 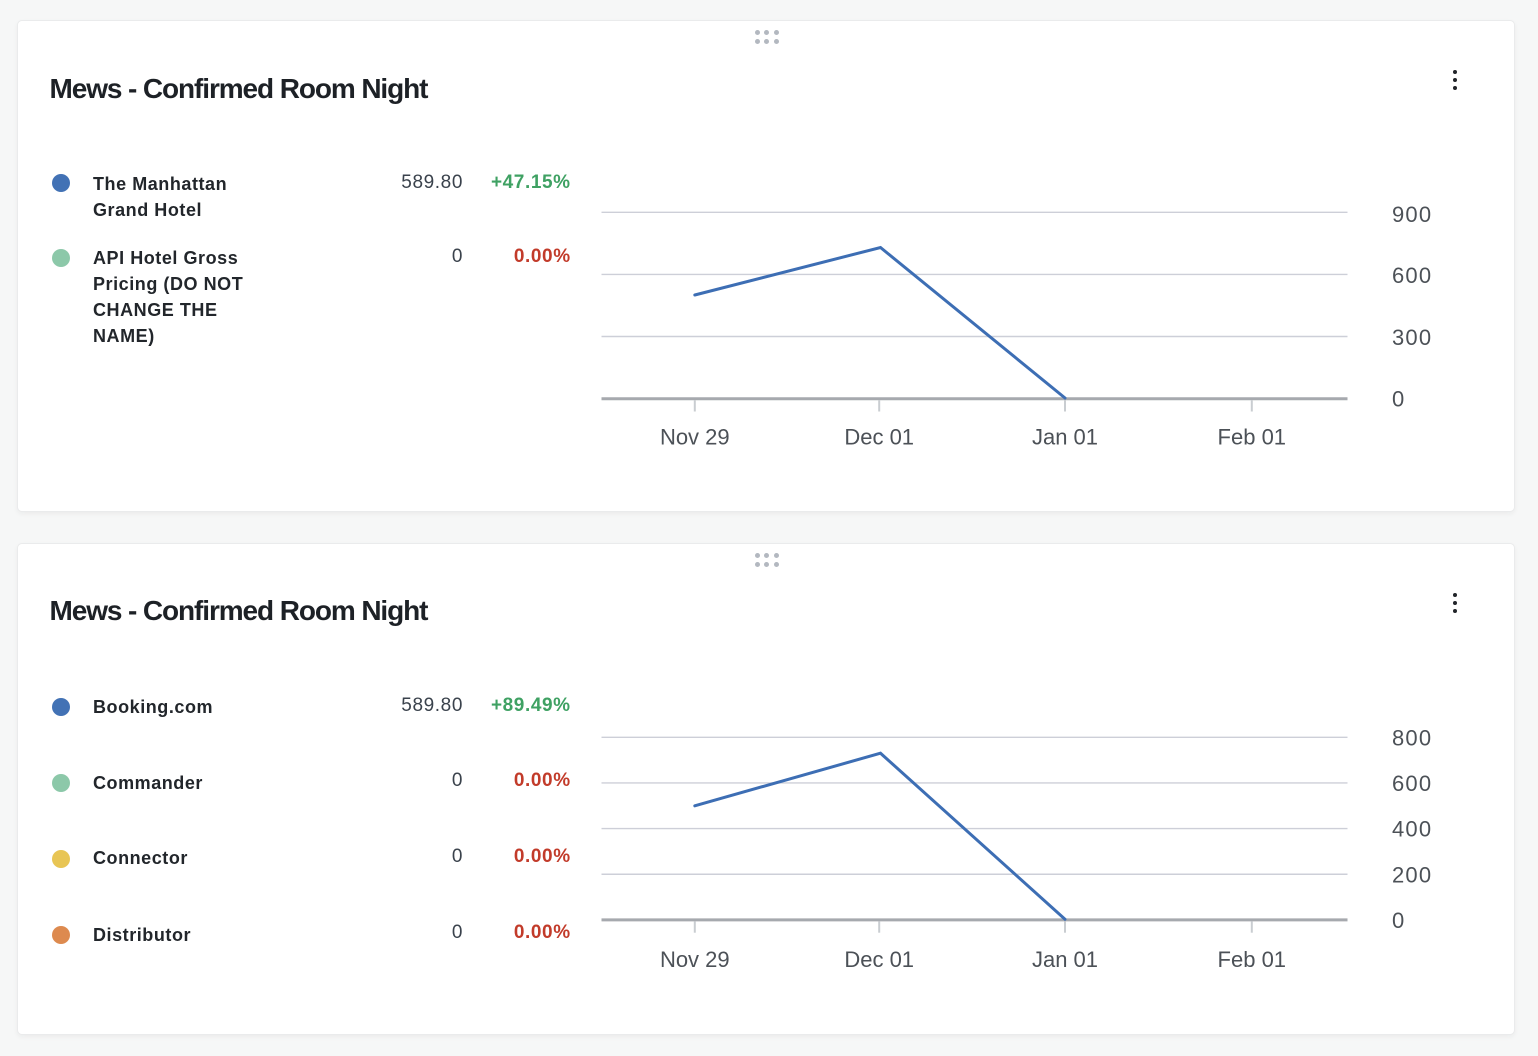 What do you see at coordinates (1412, 737) in the screenshot?
I see `svg-text: 800` at bounding box center [1412, 737].